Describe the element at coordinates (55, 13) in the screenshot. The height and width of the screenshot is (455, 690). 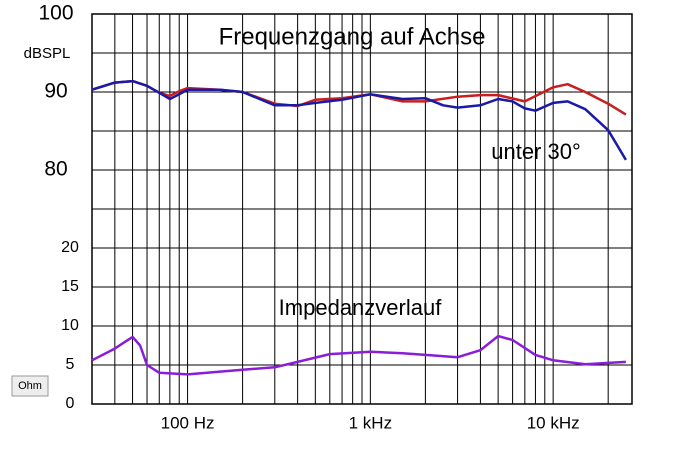
I see `y-tick-label: 100` at that location.